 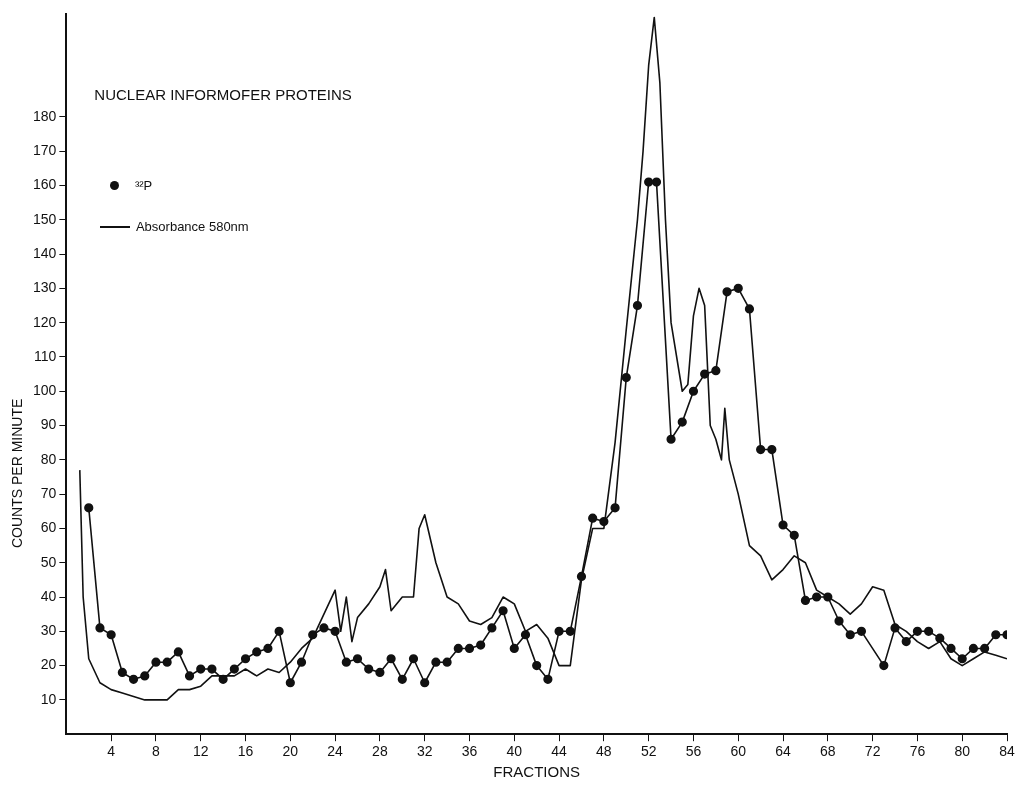 I want to click on legend-label: ³²P, so click(x=143, y=185).